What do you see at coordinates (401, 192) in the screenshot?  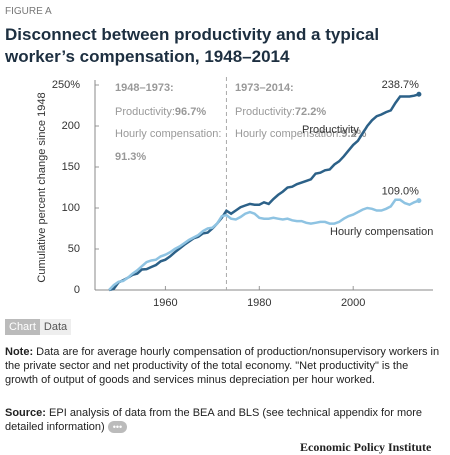 I see `end-label: 109.0%` at bounding box center [401, 192].